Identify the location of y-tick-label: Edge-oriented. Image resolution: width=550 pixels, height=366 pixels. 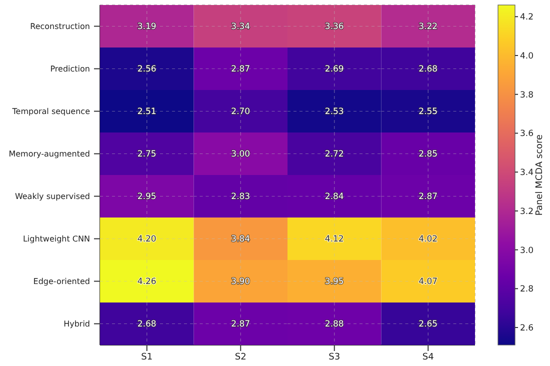
(61, 281).